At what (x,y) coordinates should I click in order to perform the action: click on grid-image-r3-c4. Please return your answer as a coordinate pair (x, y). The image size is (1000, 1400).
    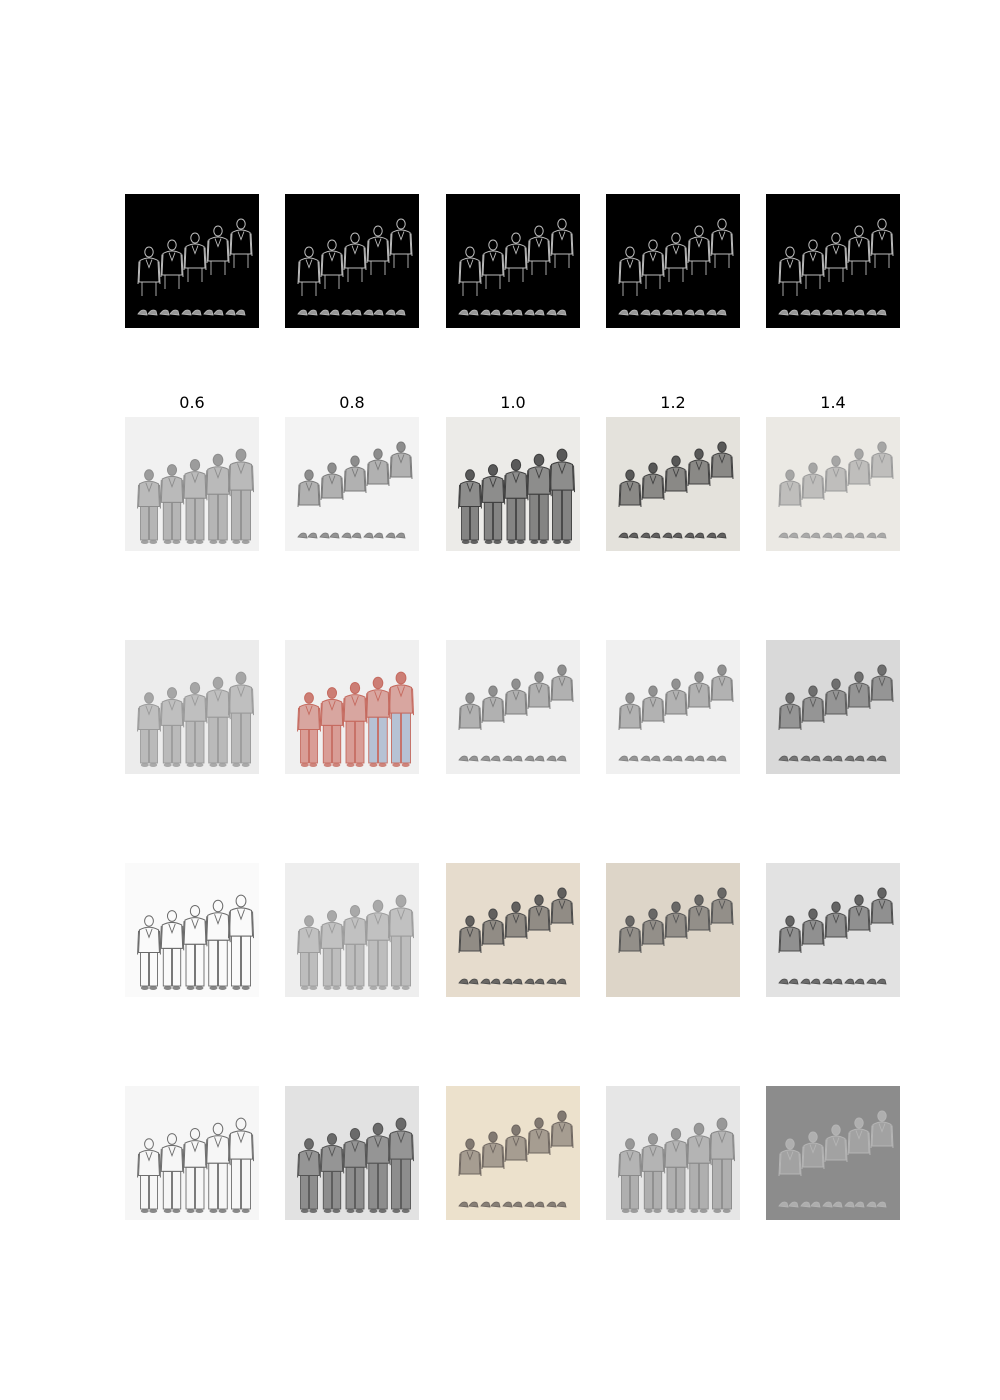
    Looking at the image, I should click on (673, 707).